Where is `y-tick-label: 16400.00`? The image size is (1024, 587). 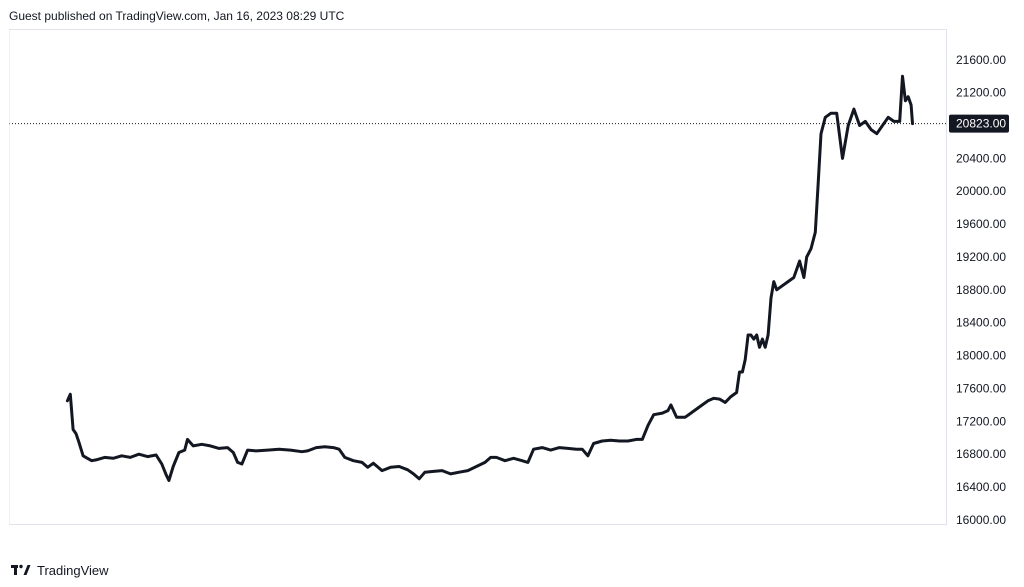 y-tick-label: 16400.00 is located at coordinates (981, 487).